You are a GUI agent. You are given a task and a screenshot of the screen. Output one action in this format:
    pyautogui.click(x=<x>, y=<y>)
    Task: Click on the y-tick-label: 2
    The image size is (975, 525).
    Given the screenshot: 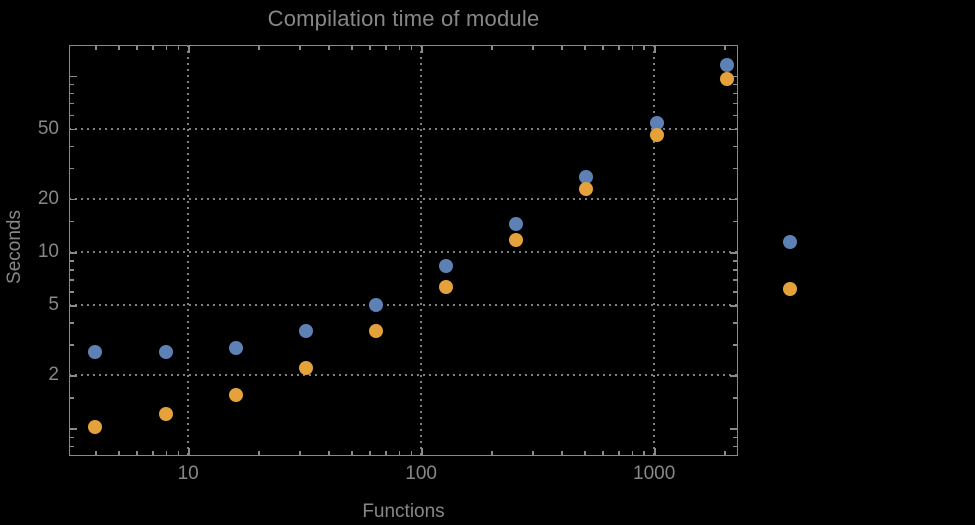 What is the action you would take?
    pyautogui.click(x=53, y=375)
    